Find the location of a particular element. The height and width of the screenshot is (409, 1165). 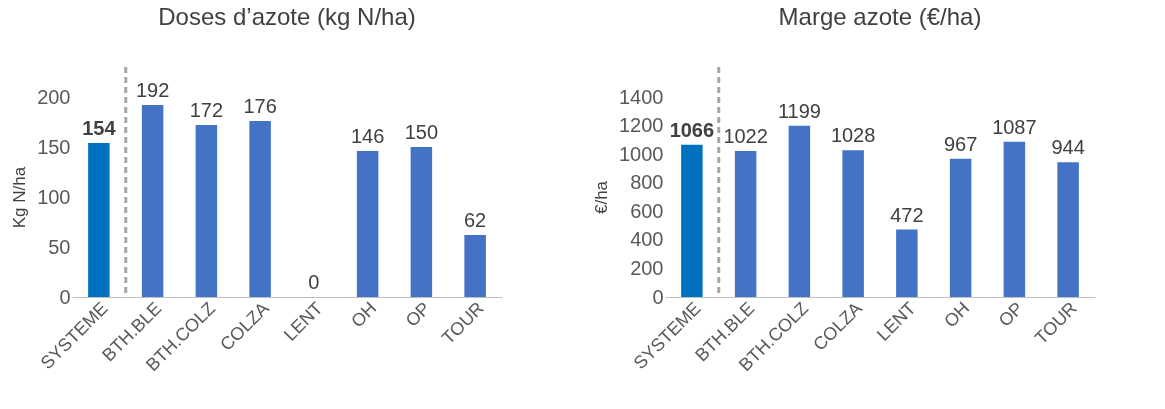

y-tick-label: 1200 is located at coordinates (641, 125).